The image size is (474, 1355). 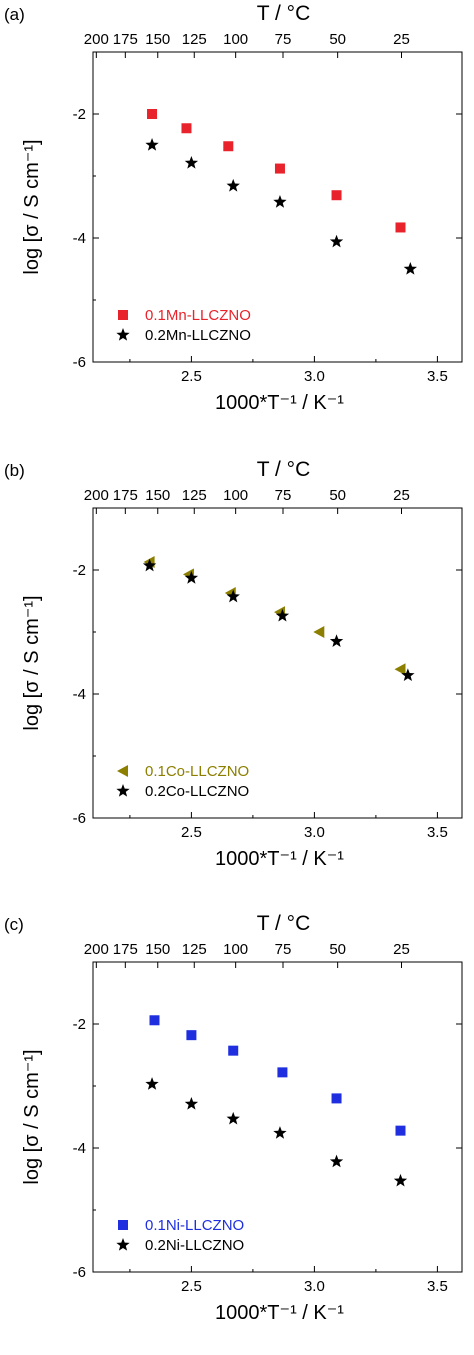 What do you see at coordinates (194, 1225) in the screenshot?
I see `legend-label: 0.1Ni-LLCZNO` at bounding box center [194, 1225].